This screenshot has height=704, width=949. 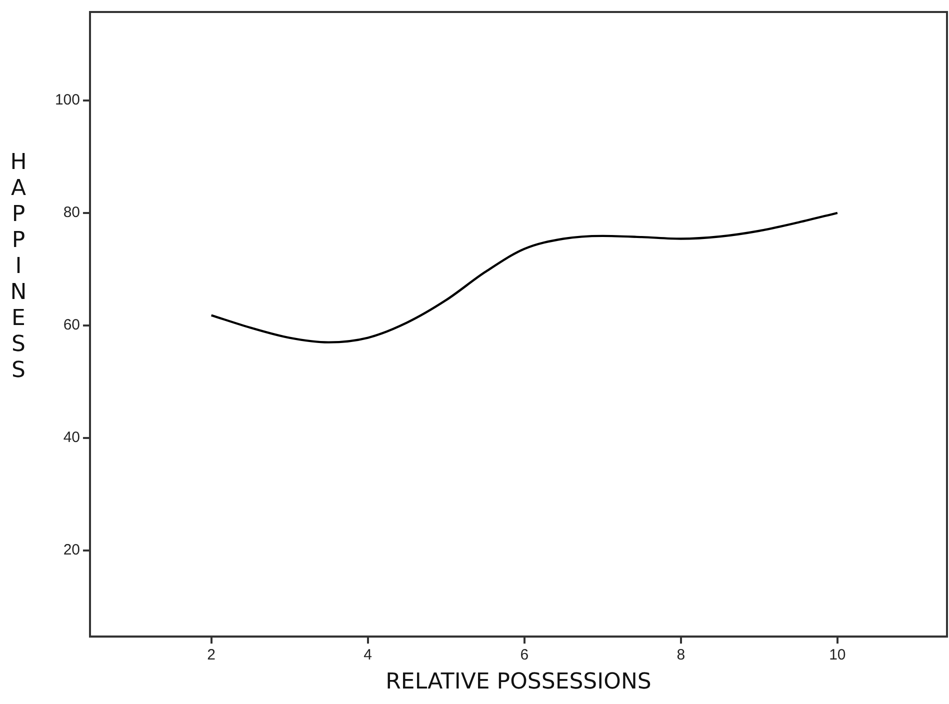 What do you see at coordinates (71, 325) in the screenshot?
I see `y-tick-label: 60` at bounding box center [71, 325].